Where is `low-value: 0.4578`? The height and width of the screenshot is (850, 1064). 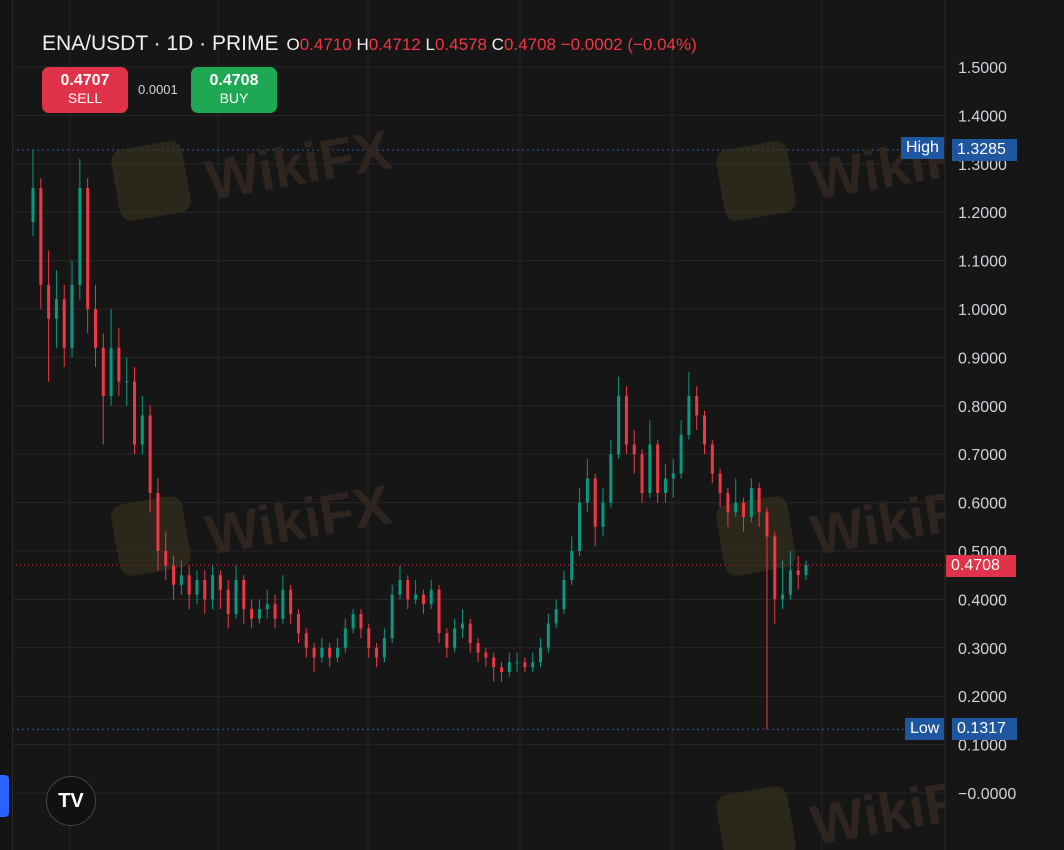 low-value: 0.4578 is located at coordinates (460, 44).